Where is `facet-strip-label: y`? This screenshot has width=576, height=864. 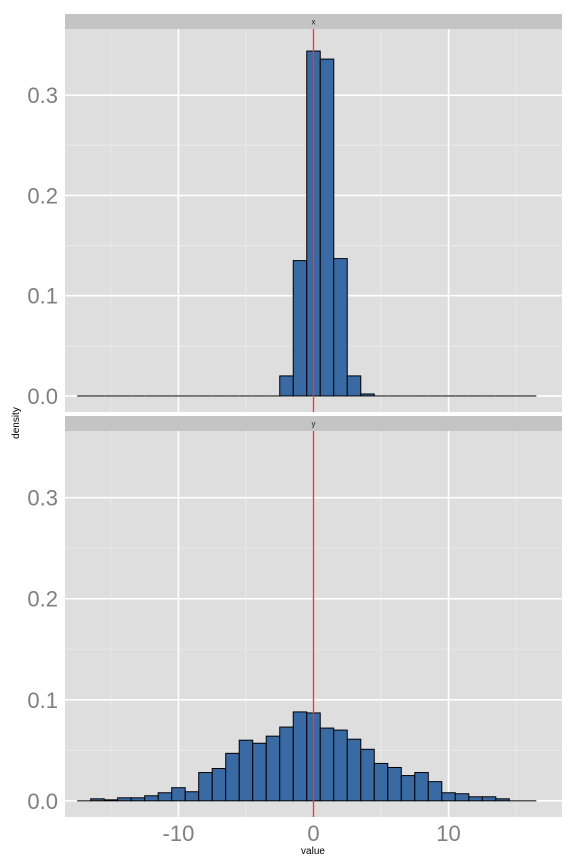
facet-strip-label: y is located at coordinates (314, 424).